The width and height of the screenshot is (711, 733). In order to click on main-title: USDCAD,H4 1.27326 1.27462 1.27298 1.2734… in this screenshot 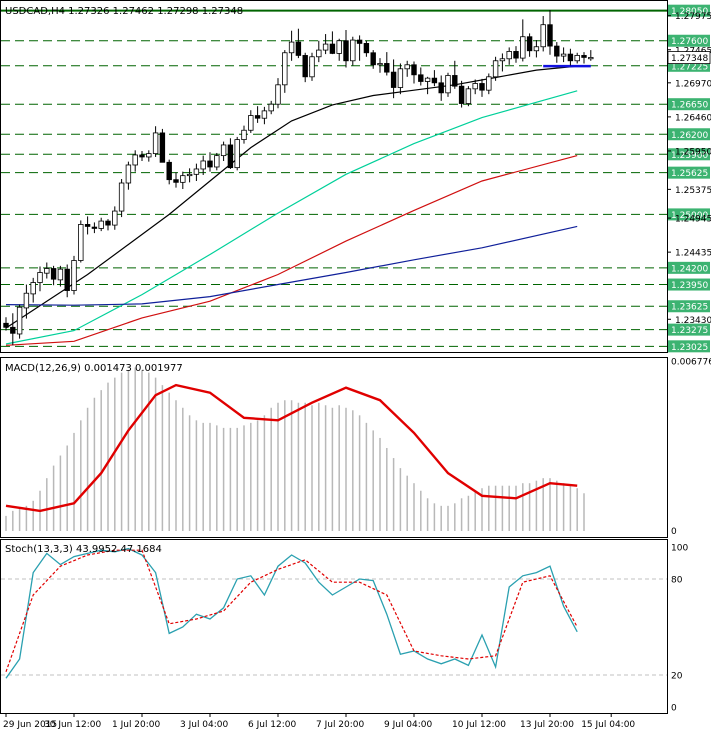, I will do `click(124, 11)`.